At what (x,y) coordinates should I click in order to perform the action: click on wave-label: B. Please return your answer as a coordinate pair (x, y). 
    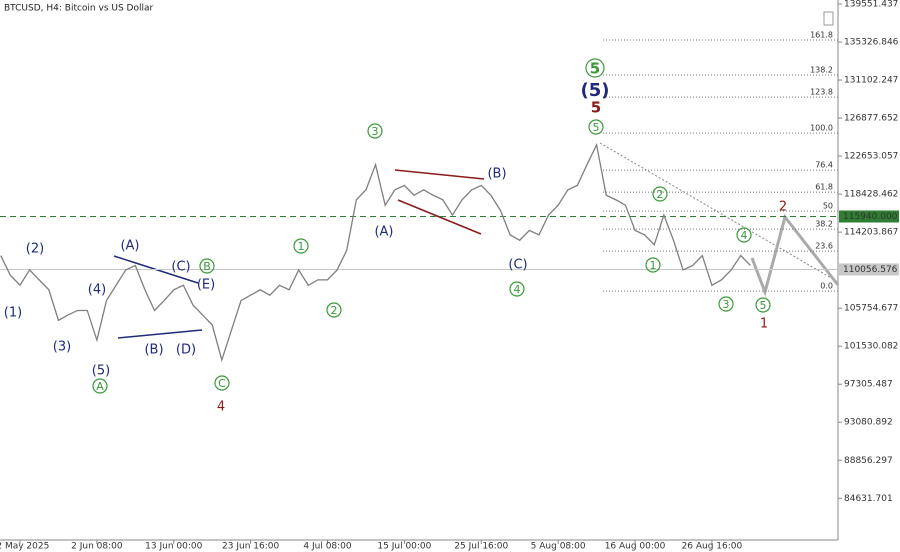
    Looking at the image, I should click on (207, 266).